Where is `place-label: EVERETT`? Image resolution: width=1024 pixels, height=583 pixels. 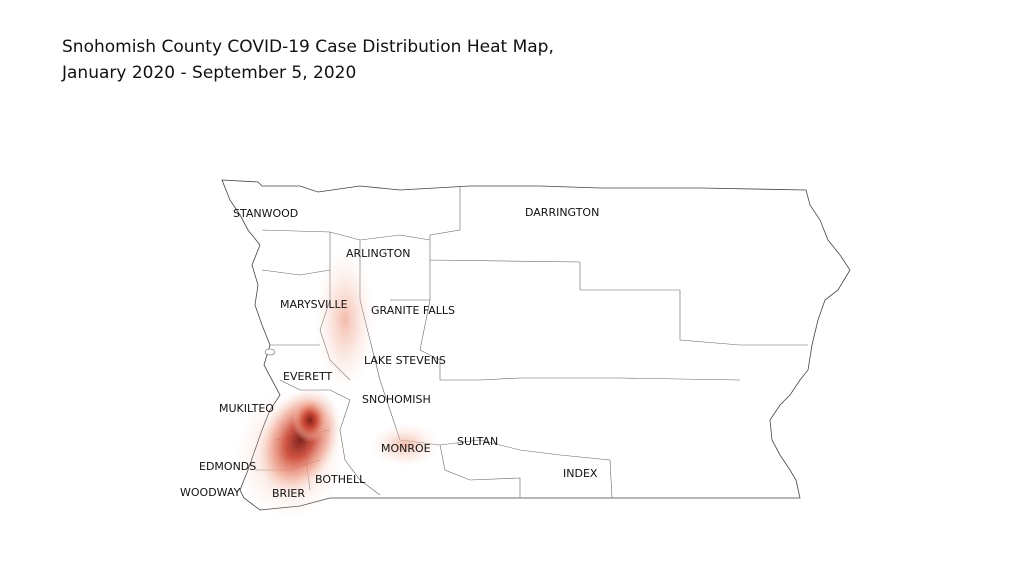
place-label: EVERETT is located at coordinates (308, 376).